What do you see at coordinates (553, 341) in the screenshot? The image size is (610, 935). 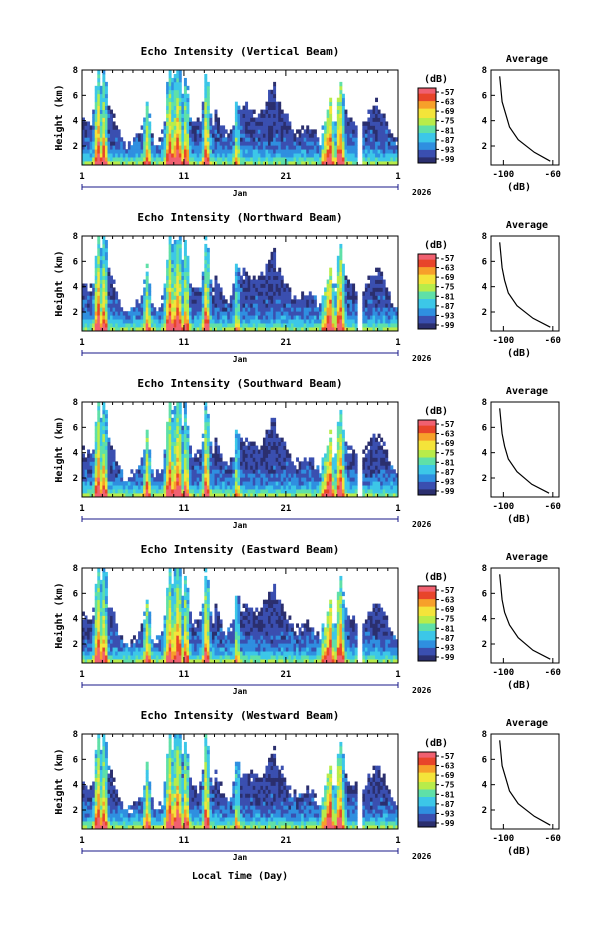 I see `average-x-tick-label: -60` at bounding box center [553, 341].